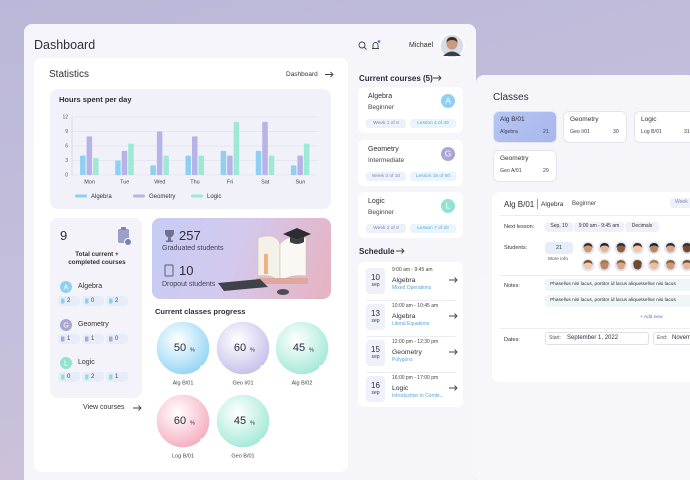 The image size is (690, 480). Describe the element at coordinates (193, 248) in the screenshot. I see `graduated-label: Graduated students` at that location.